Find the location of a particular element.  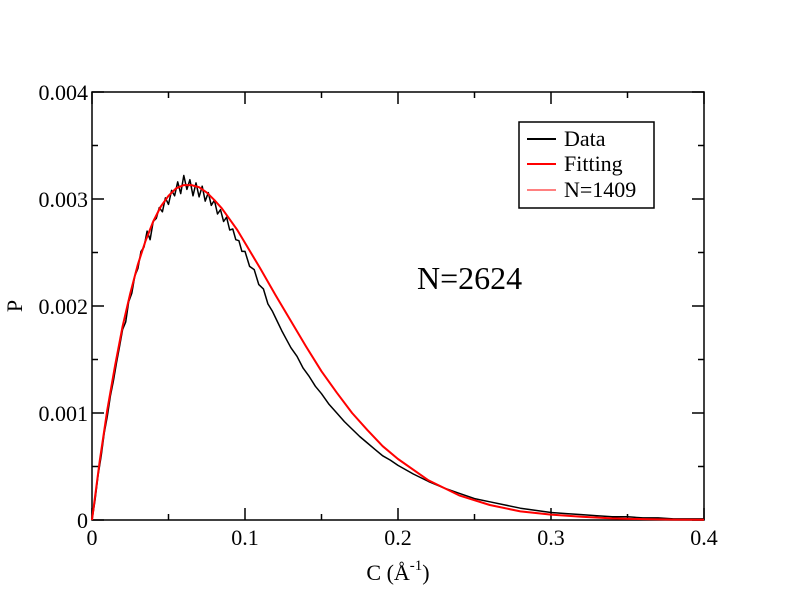

x-tick-label: 0 is located at coordinates (92, 537).